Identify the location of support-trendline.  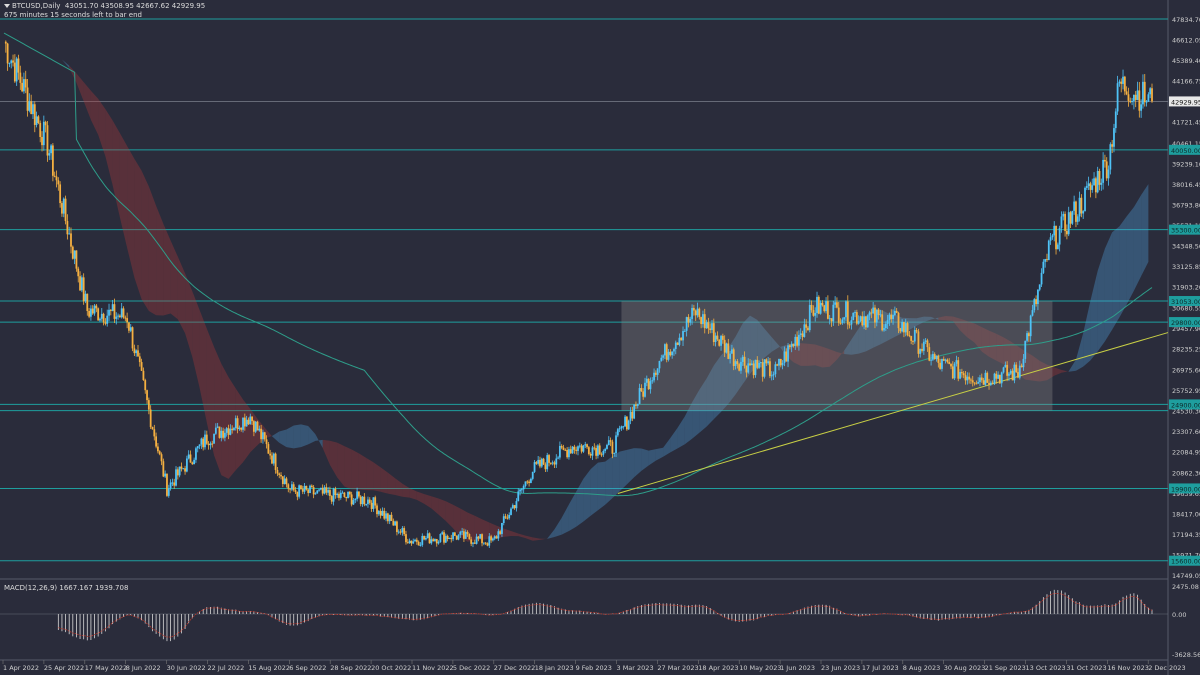
(893, 413).